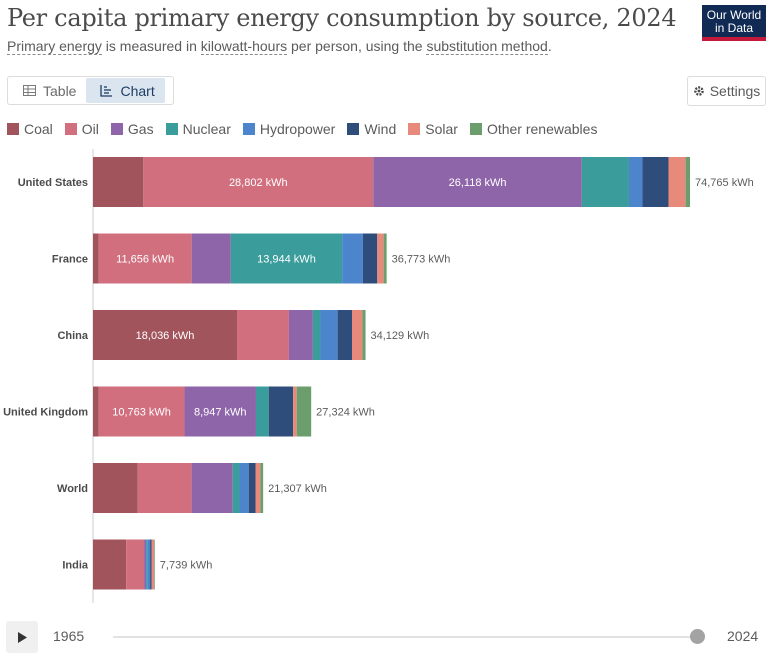 Image resolution: width=773 pixels, height=659 pixels. I want to click on category-label: World, so click(72, 489).